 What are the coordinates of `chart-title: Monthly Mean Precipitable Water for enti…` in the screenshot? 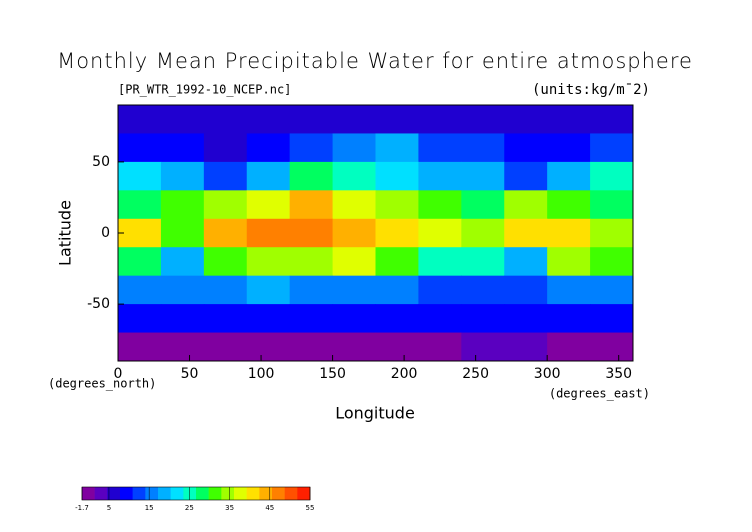 It's located at (375, 61).